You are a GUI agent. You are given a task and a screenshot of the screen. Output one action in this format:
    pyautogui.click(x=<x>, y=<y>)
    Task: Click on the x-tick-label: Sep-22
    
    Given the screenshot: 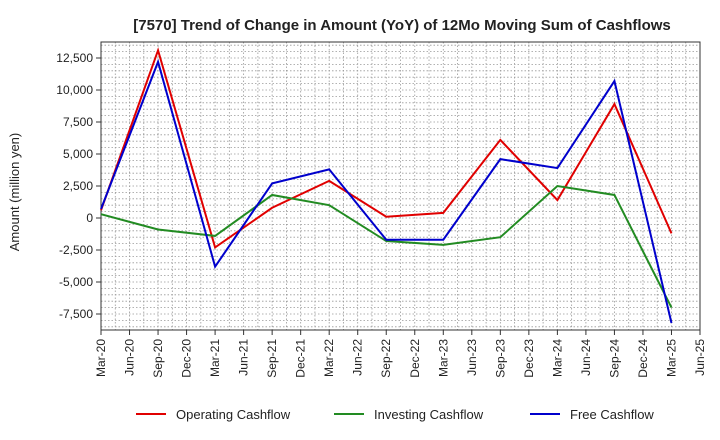 What is the action you would take?
    pyautogui.click(x=386, y=358)
    